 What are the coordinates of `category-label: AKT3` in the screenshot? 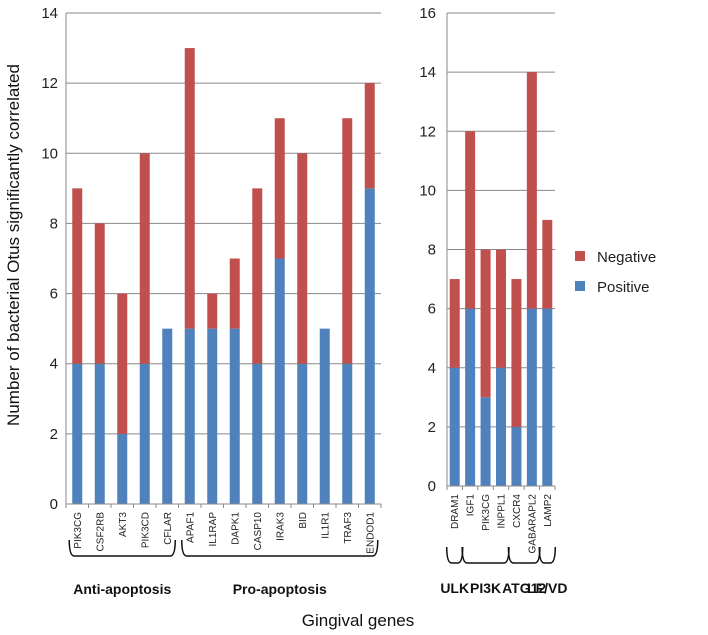 It's located at (123, 524).